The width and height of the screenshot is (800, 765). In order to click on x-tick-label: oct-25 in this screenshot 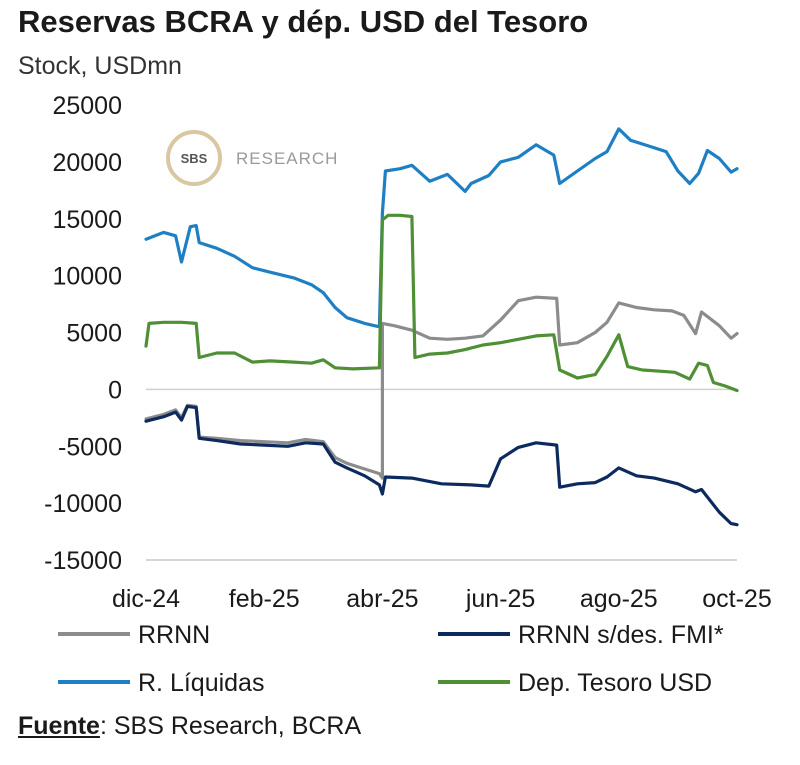, I will do `click(736, 599)`.